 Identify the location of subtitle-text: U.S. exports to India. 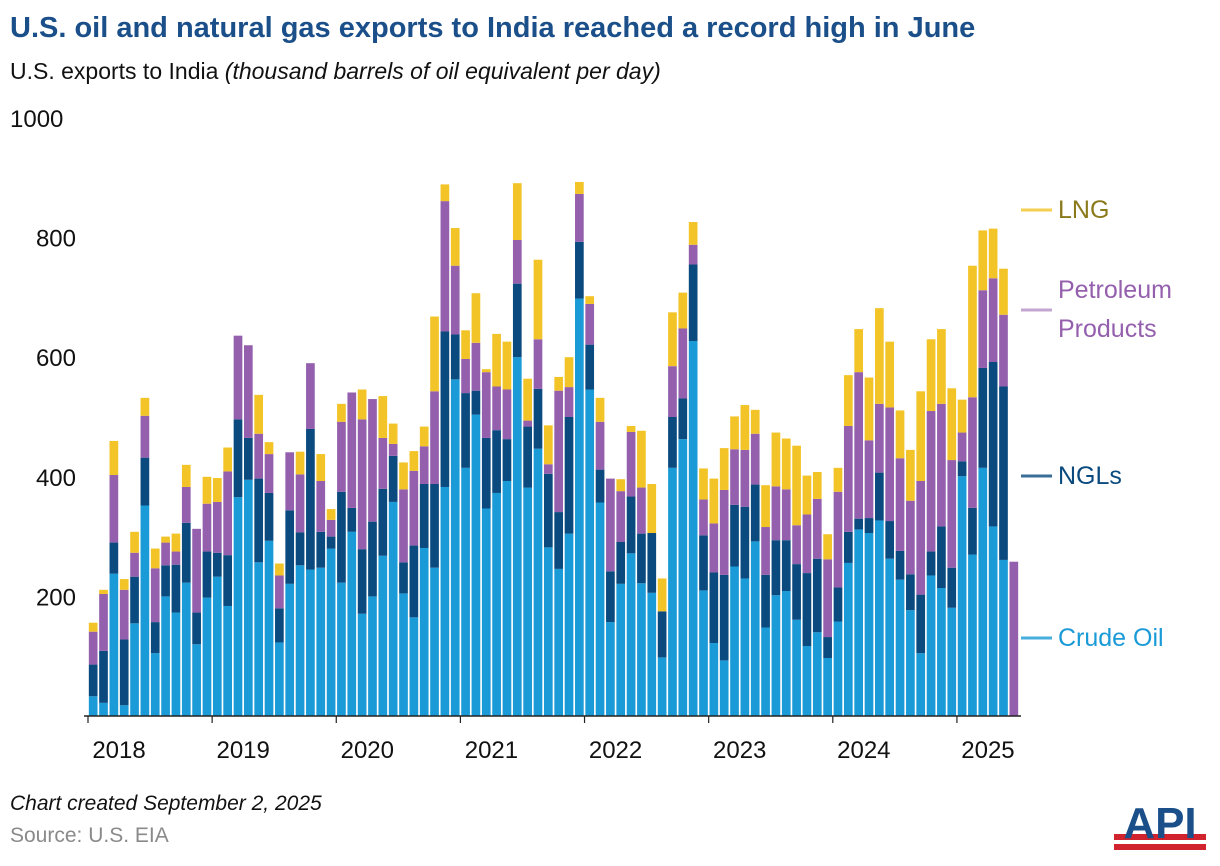
(114, 71).